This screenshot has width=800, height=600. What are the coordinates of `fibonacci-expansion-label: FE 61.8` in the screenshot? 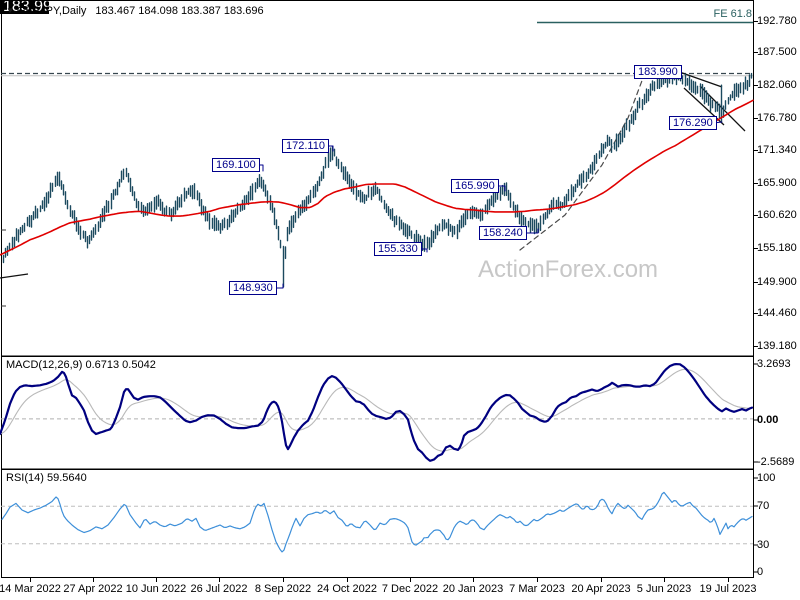 It's located at (732, 14).